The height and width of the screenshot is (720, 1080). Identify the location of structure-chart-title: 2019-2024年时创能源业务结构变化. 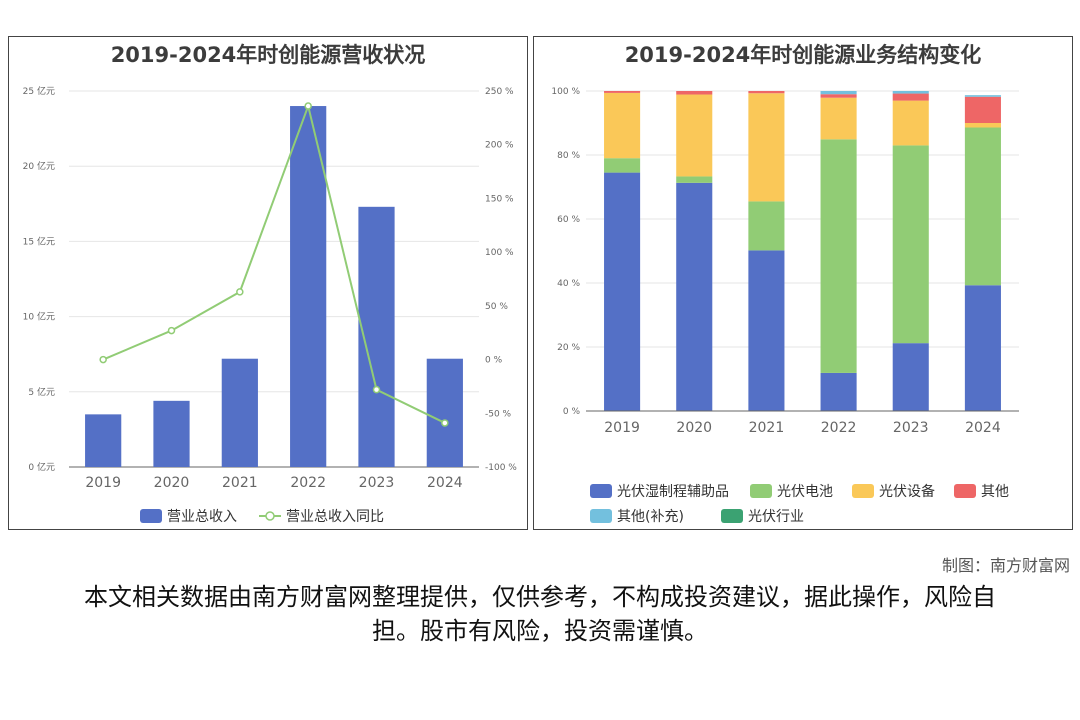
(803, 55).